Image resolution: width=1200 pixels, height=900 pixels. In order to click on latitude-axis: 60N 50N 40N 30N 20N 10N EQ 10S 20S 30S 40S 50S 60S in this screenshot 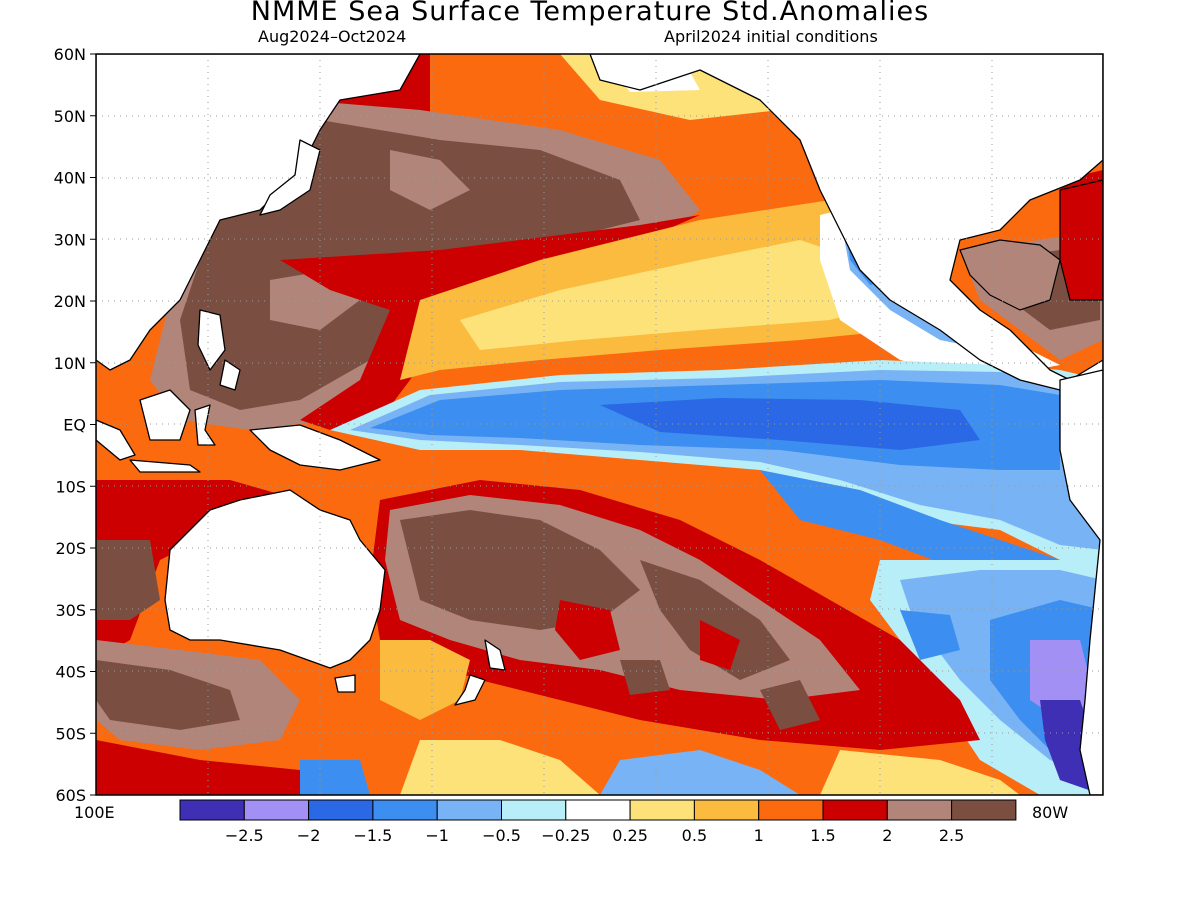, I will do `click(75, 425)`.